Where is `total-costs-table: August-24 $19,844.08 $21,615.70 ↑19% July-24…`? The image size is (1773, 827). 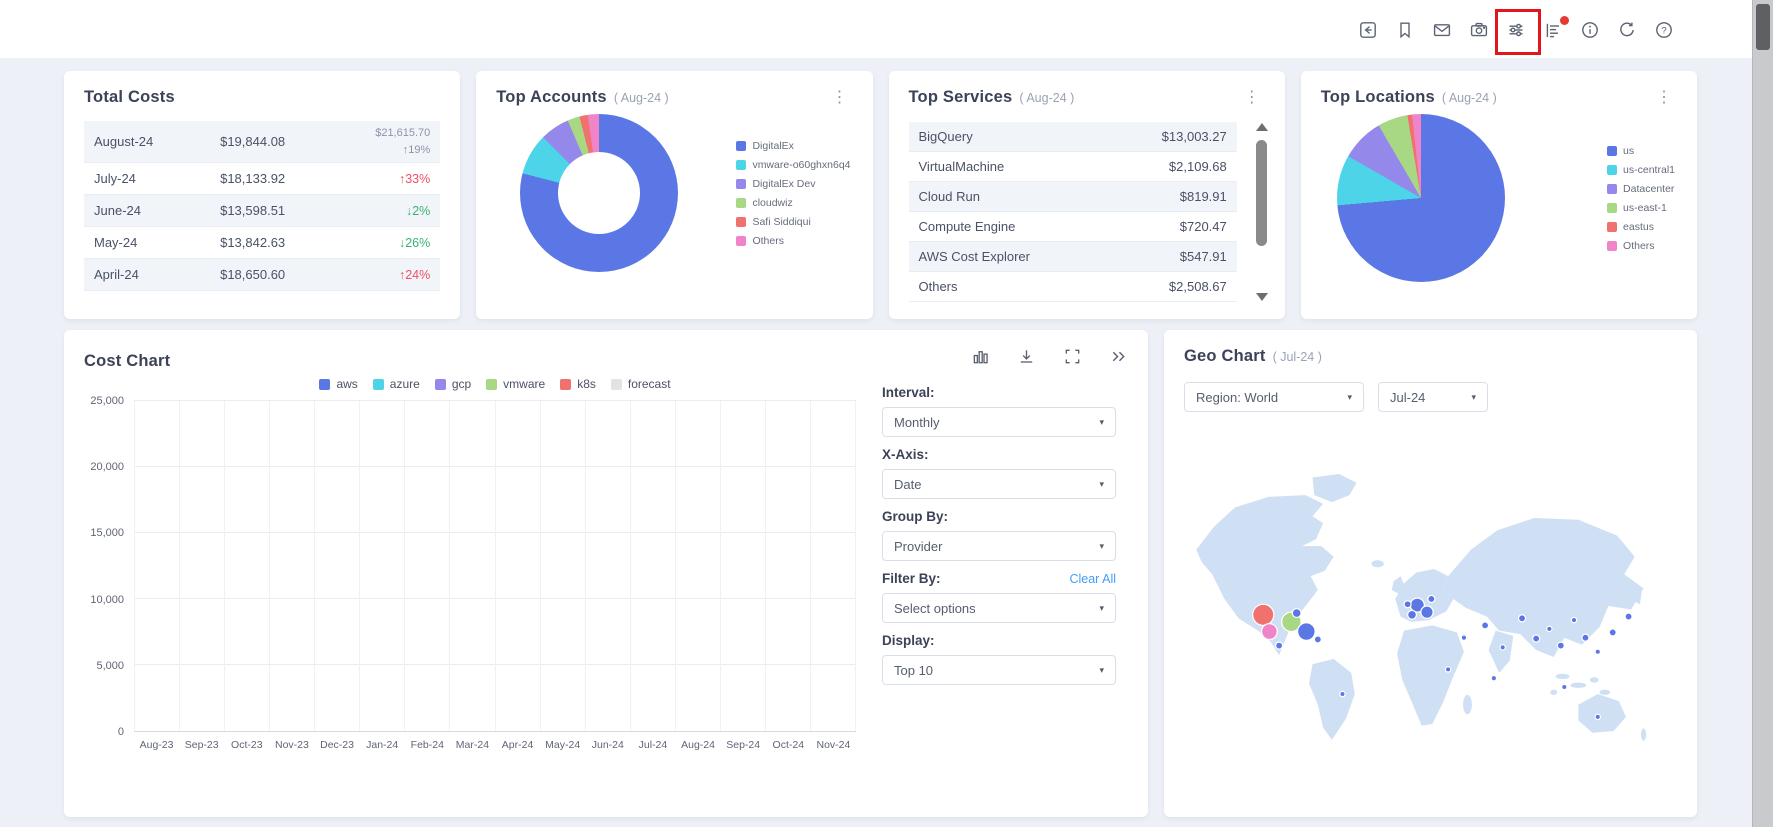
total-costs-table: August-24 $19,844.08 $21,615.70 ↑19% July-24… is located at coordinates (262, 206).